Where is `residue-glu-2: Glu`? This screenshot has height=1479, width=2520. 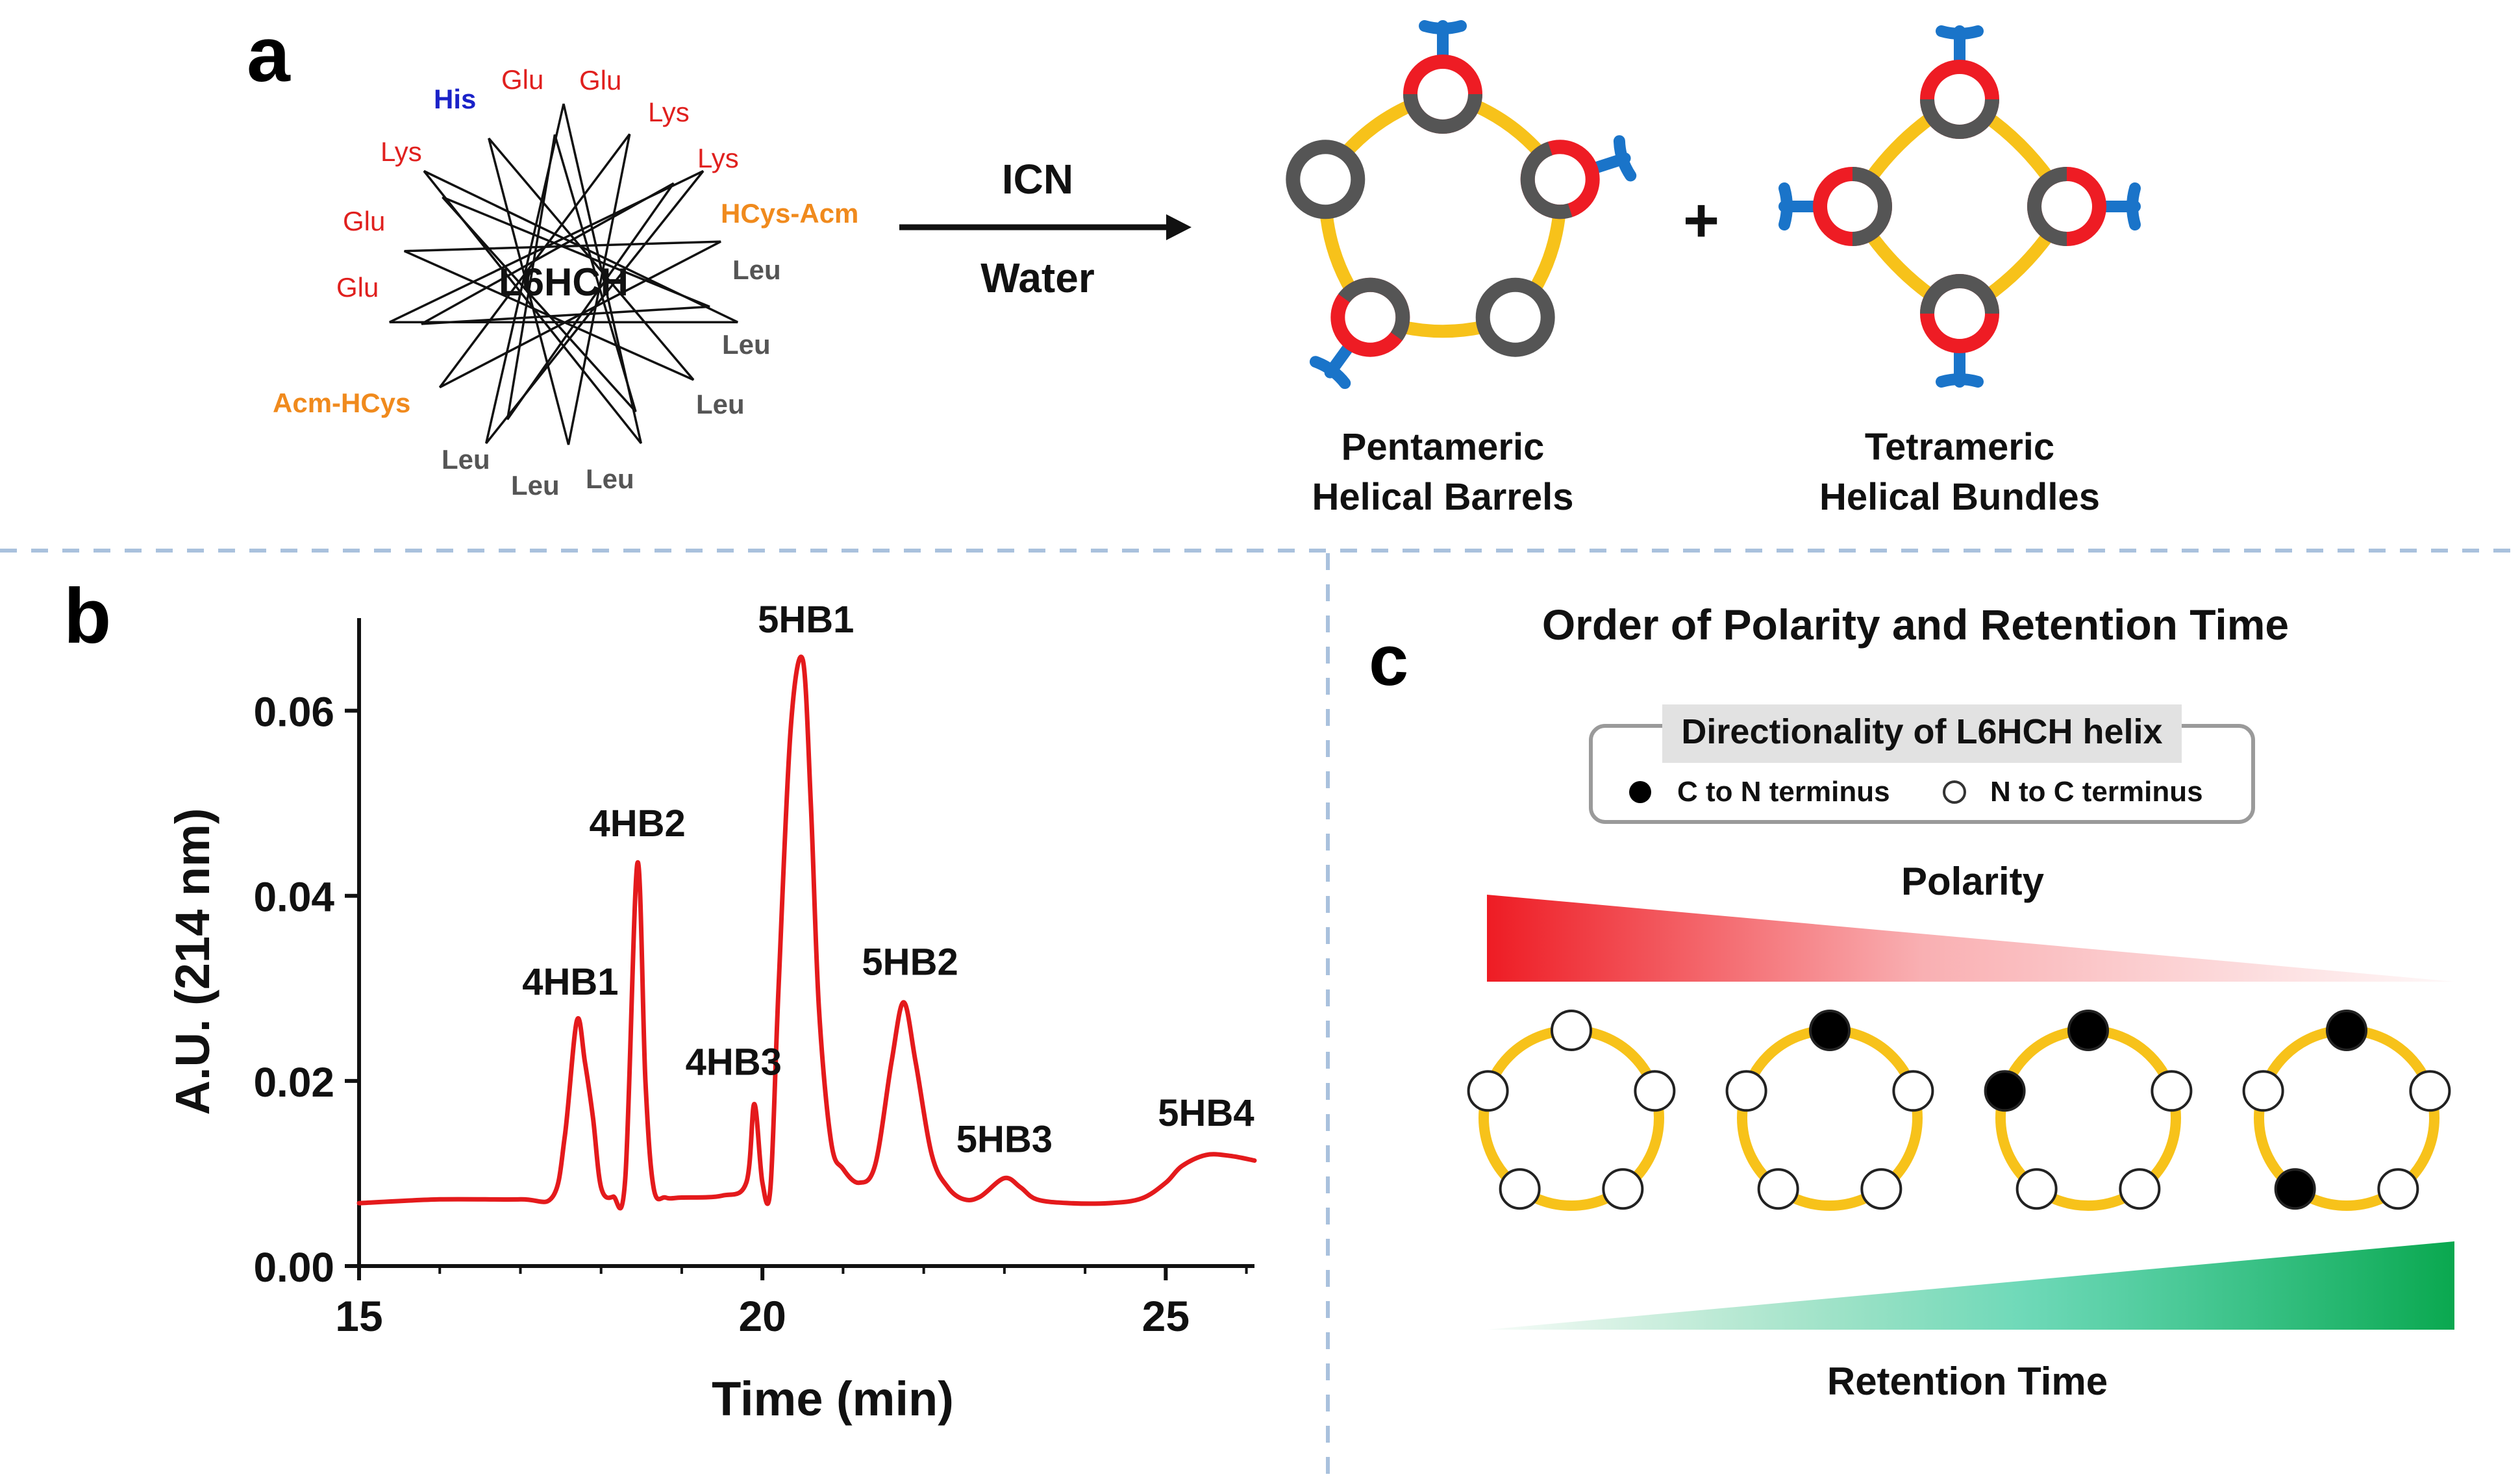
residue-glu-2: Glu is located at coordinates (600, 80).